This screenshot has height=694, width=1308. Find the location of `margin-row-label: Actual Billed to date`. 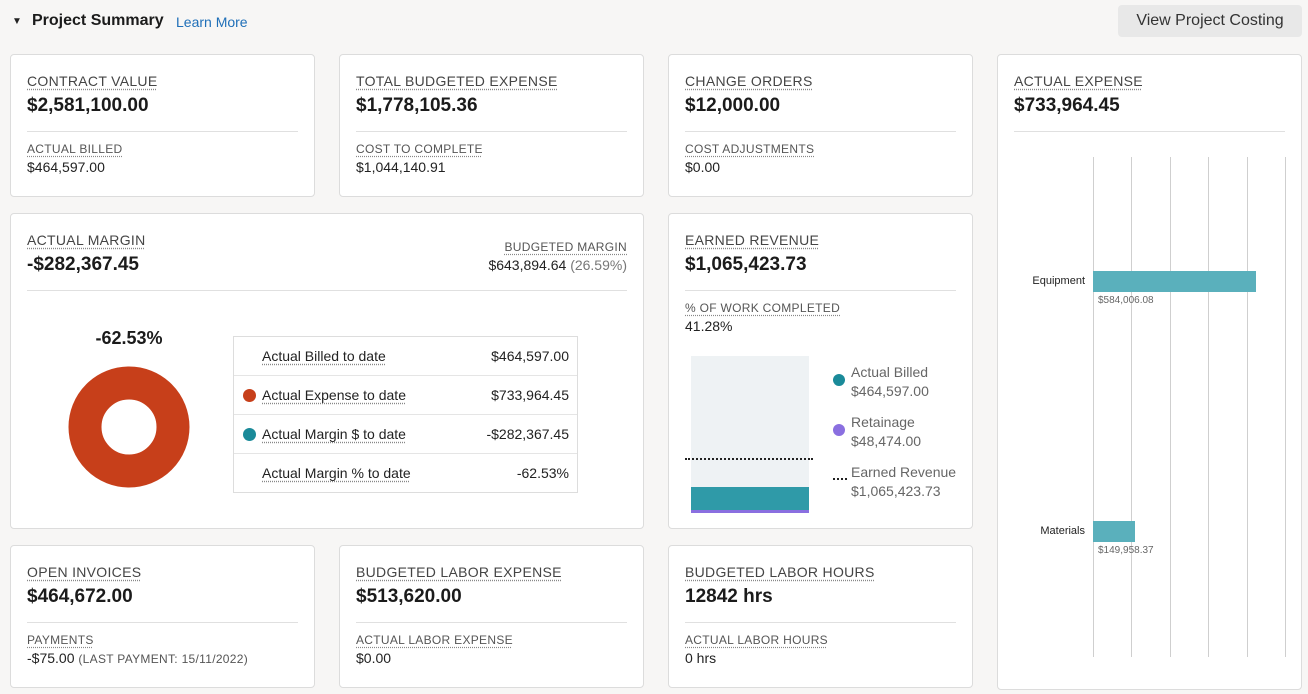

margin-row-label: Actual Billed to date is located at coordinates (324, 356).